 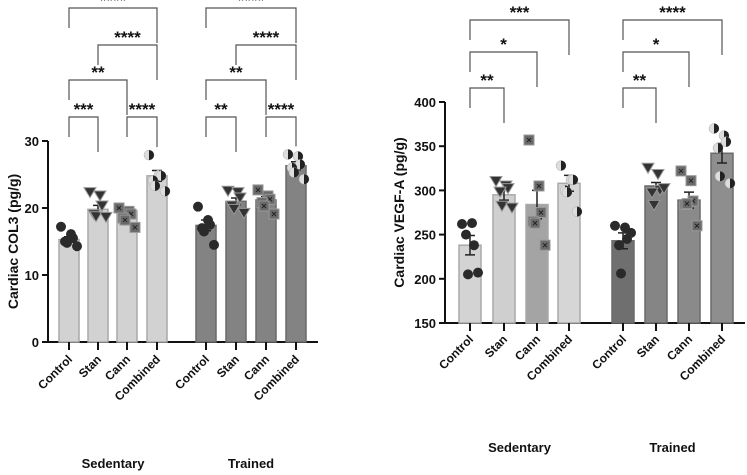 I want to click on y-tick-label: 10, so click(x=32, y=275).